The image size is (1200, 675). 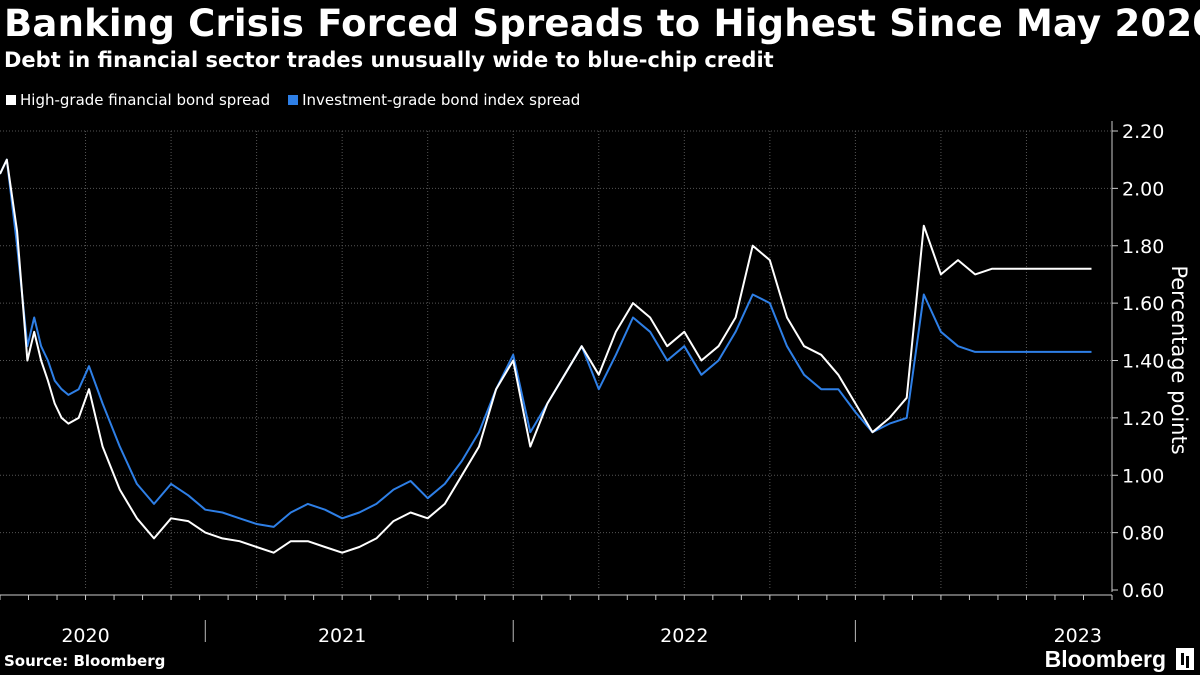 What do you see at coordinates (1143, 591) in the screenshot?
I see `y-tick-label: 0.60` at bounding box center [1143, 591].